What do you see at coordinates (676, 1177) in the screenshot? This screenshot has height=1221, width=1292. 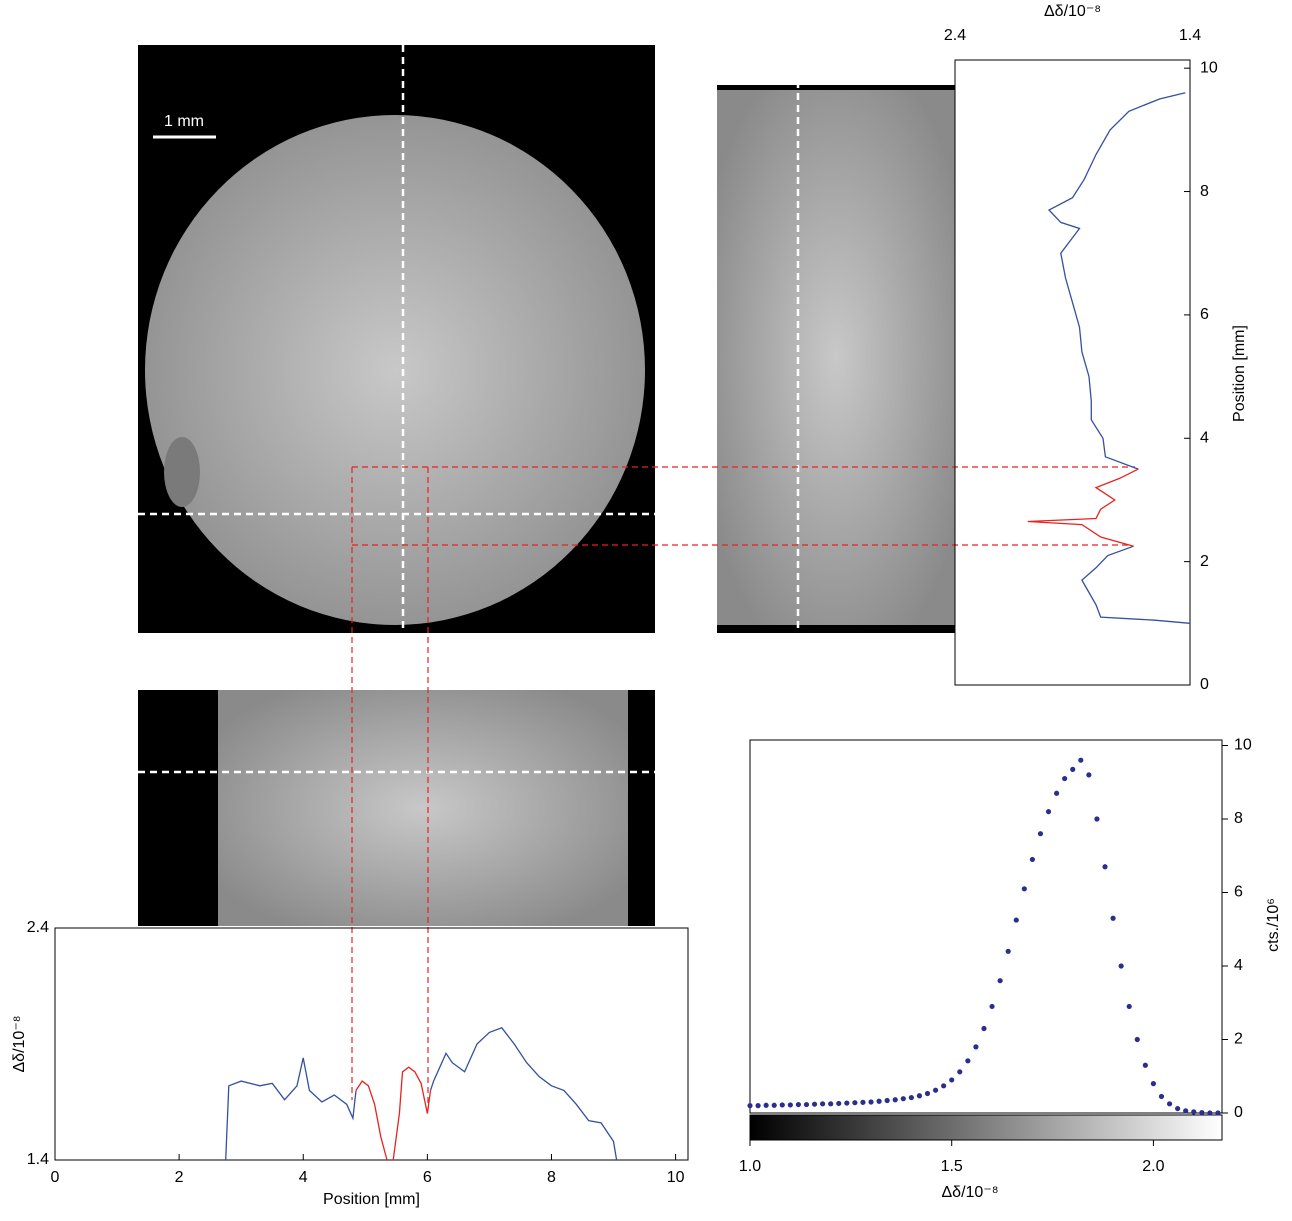 I see `x-tick-label: 10` at bounding box center [676, 1177].